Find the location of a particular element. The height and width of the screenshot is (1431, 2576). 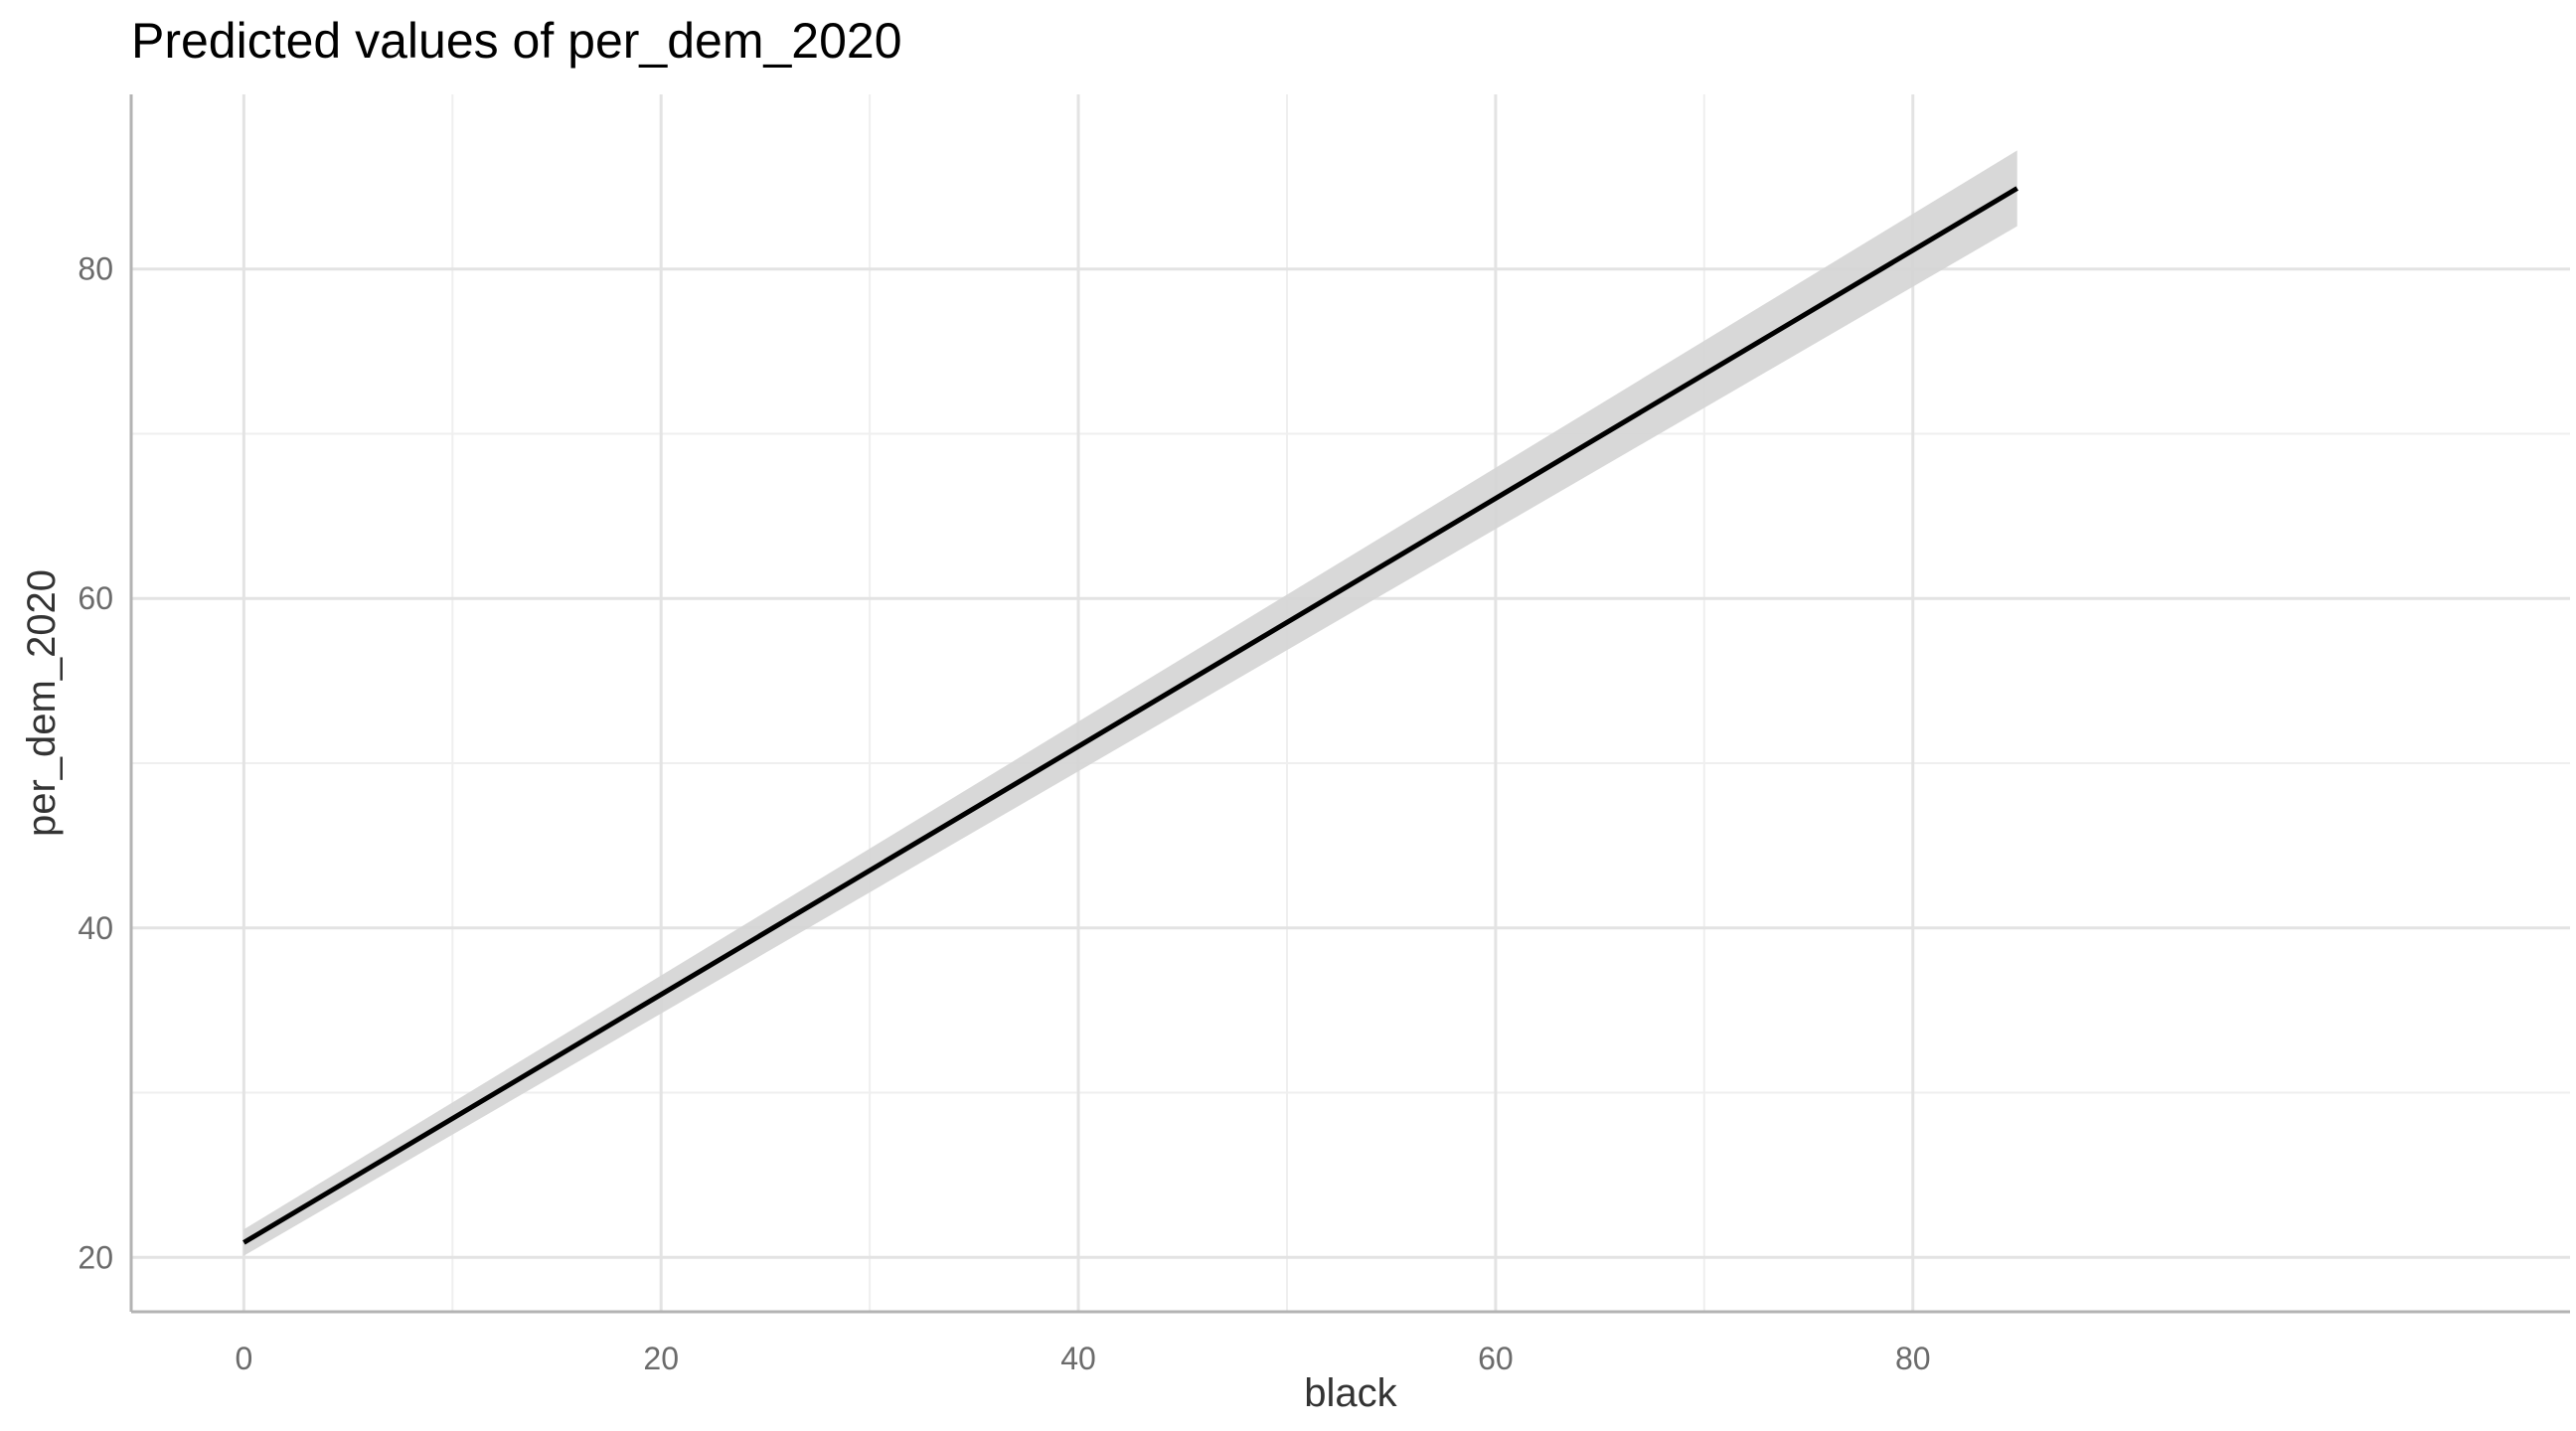

y-tick-label: 40 is located at coordinates (95, 928).